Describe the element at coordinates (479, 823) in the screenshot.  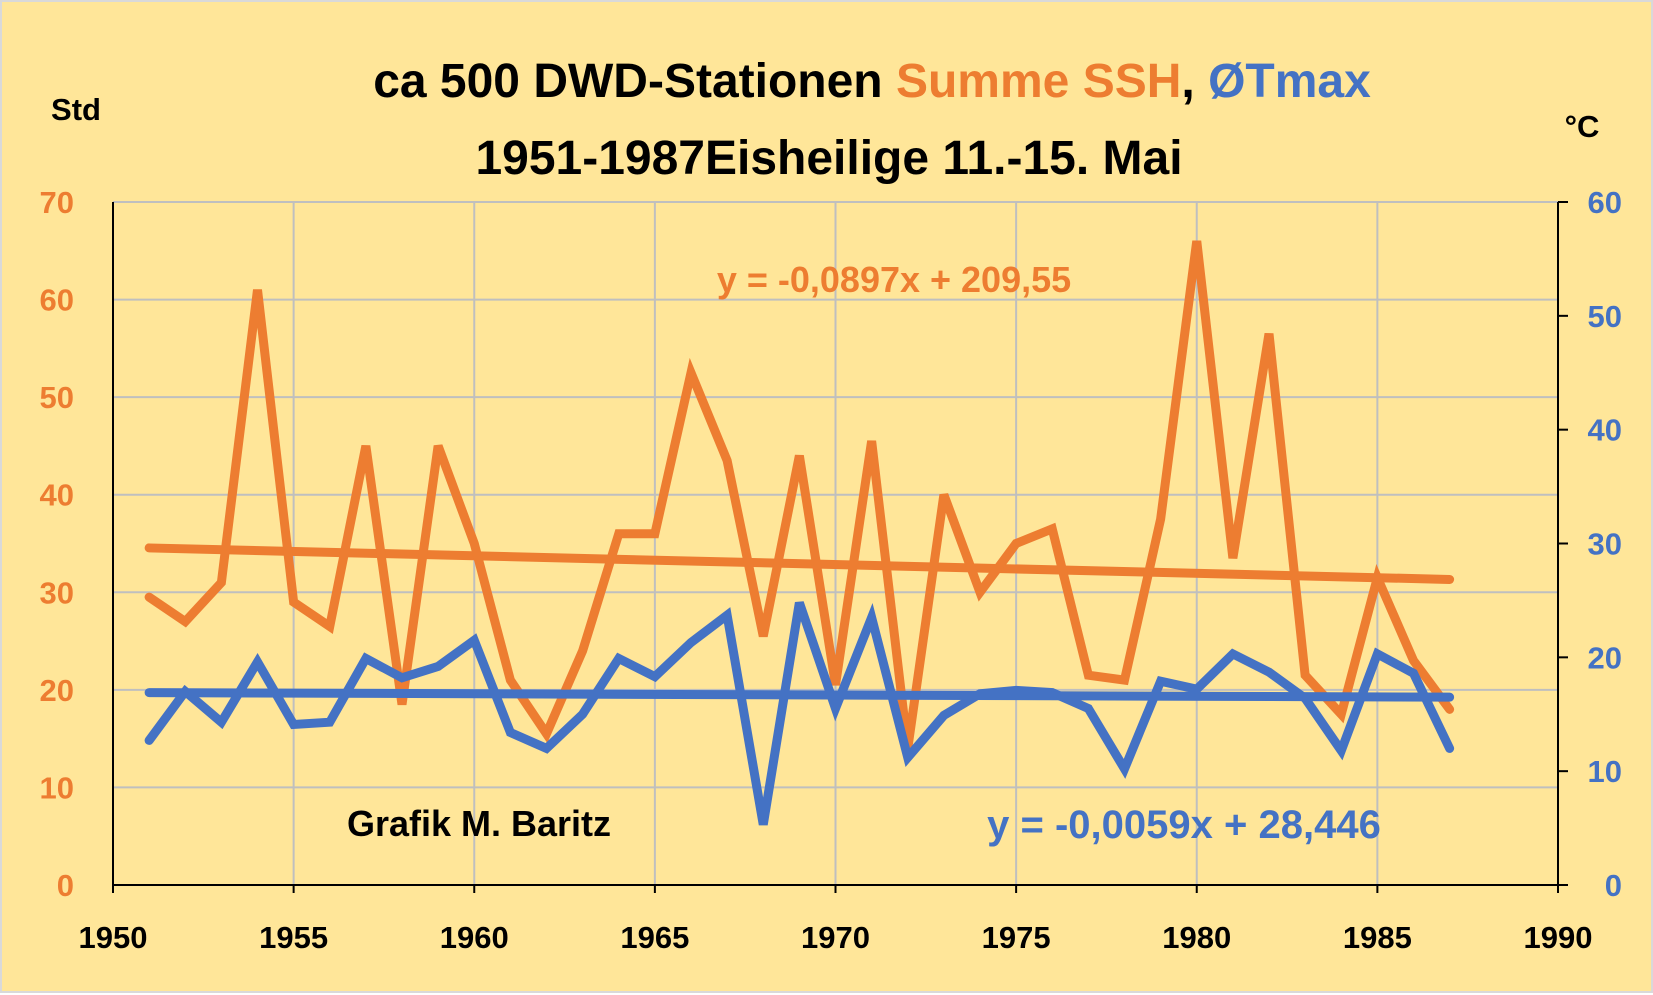
I see `credit-label: Grafik M. Baritz` at that location.